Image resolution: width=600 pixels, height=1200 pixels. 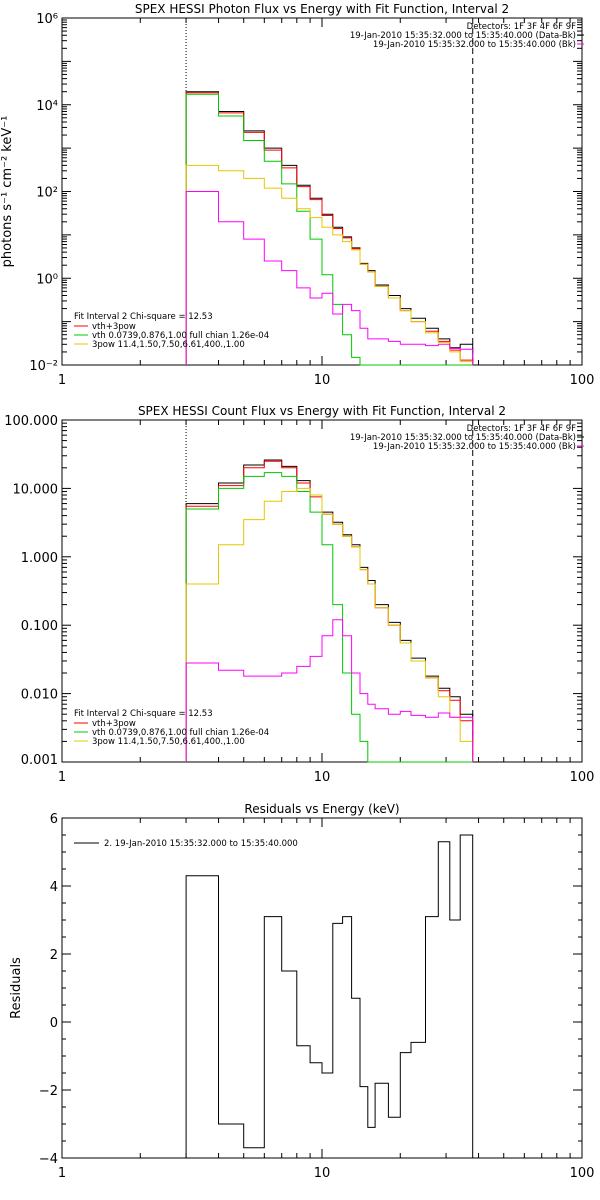 I want to click on y-tick-label: 10⁴, so click(x=47, y=106).